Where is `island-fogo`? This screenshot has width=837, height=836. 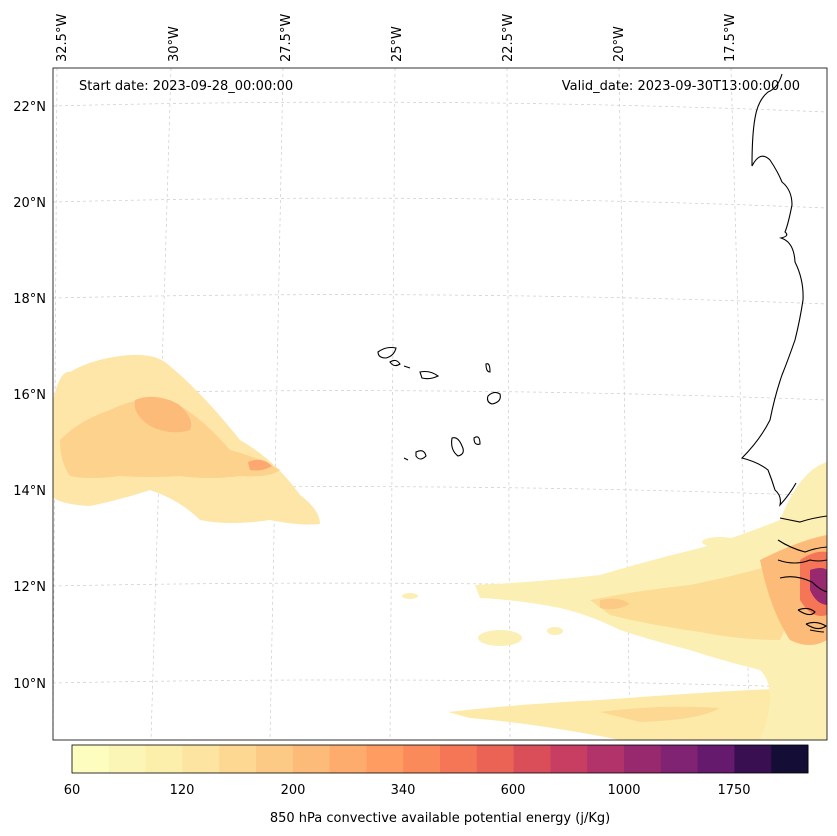 island-fogo is located at coordinates (421, 455).